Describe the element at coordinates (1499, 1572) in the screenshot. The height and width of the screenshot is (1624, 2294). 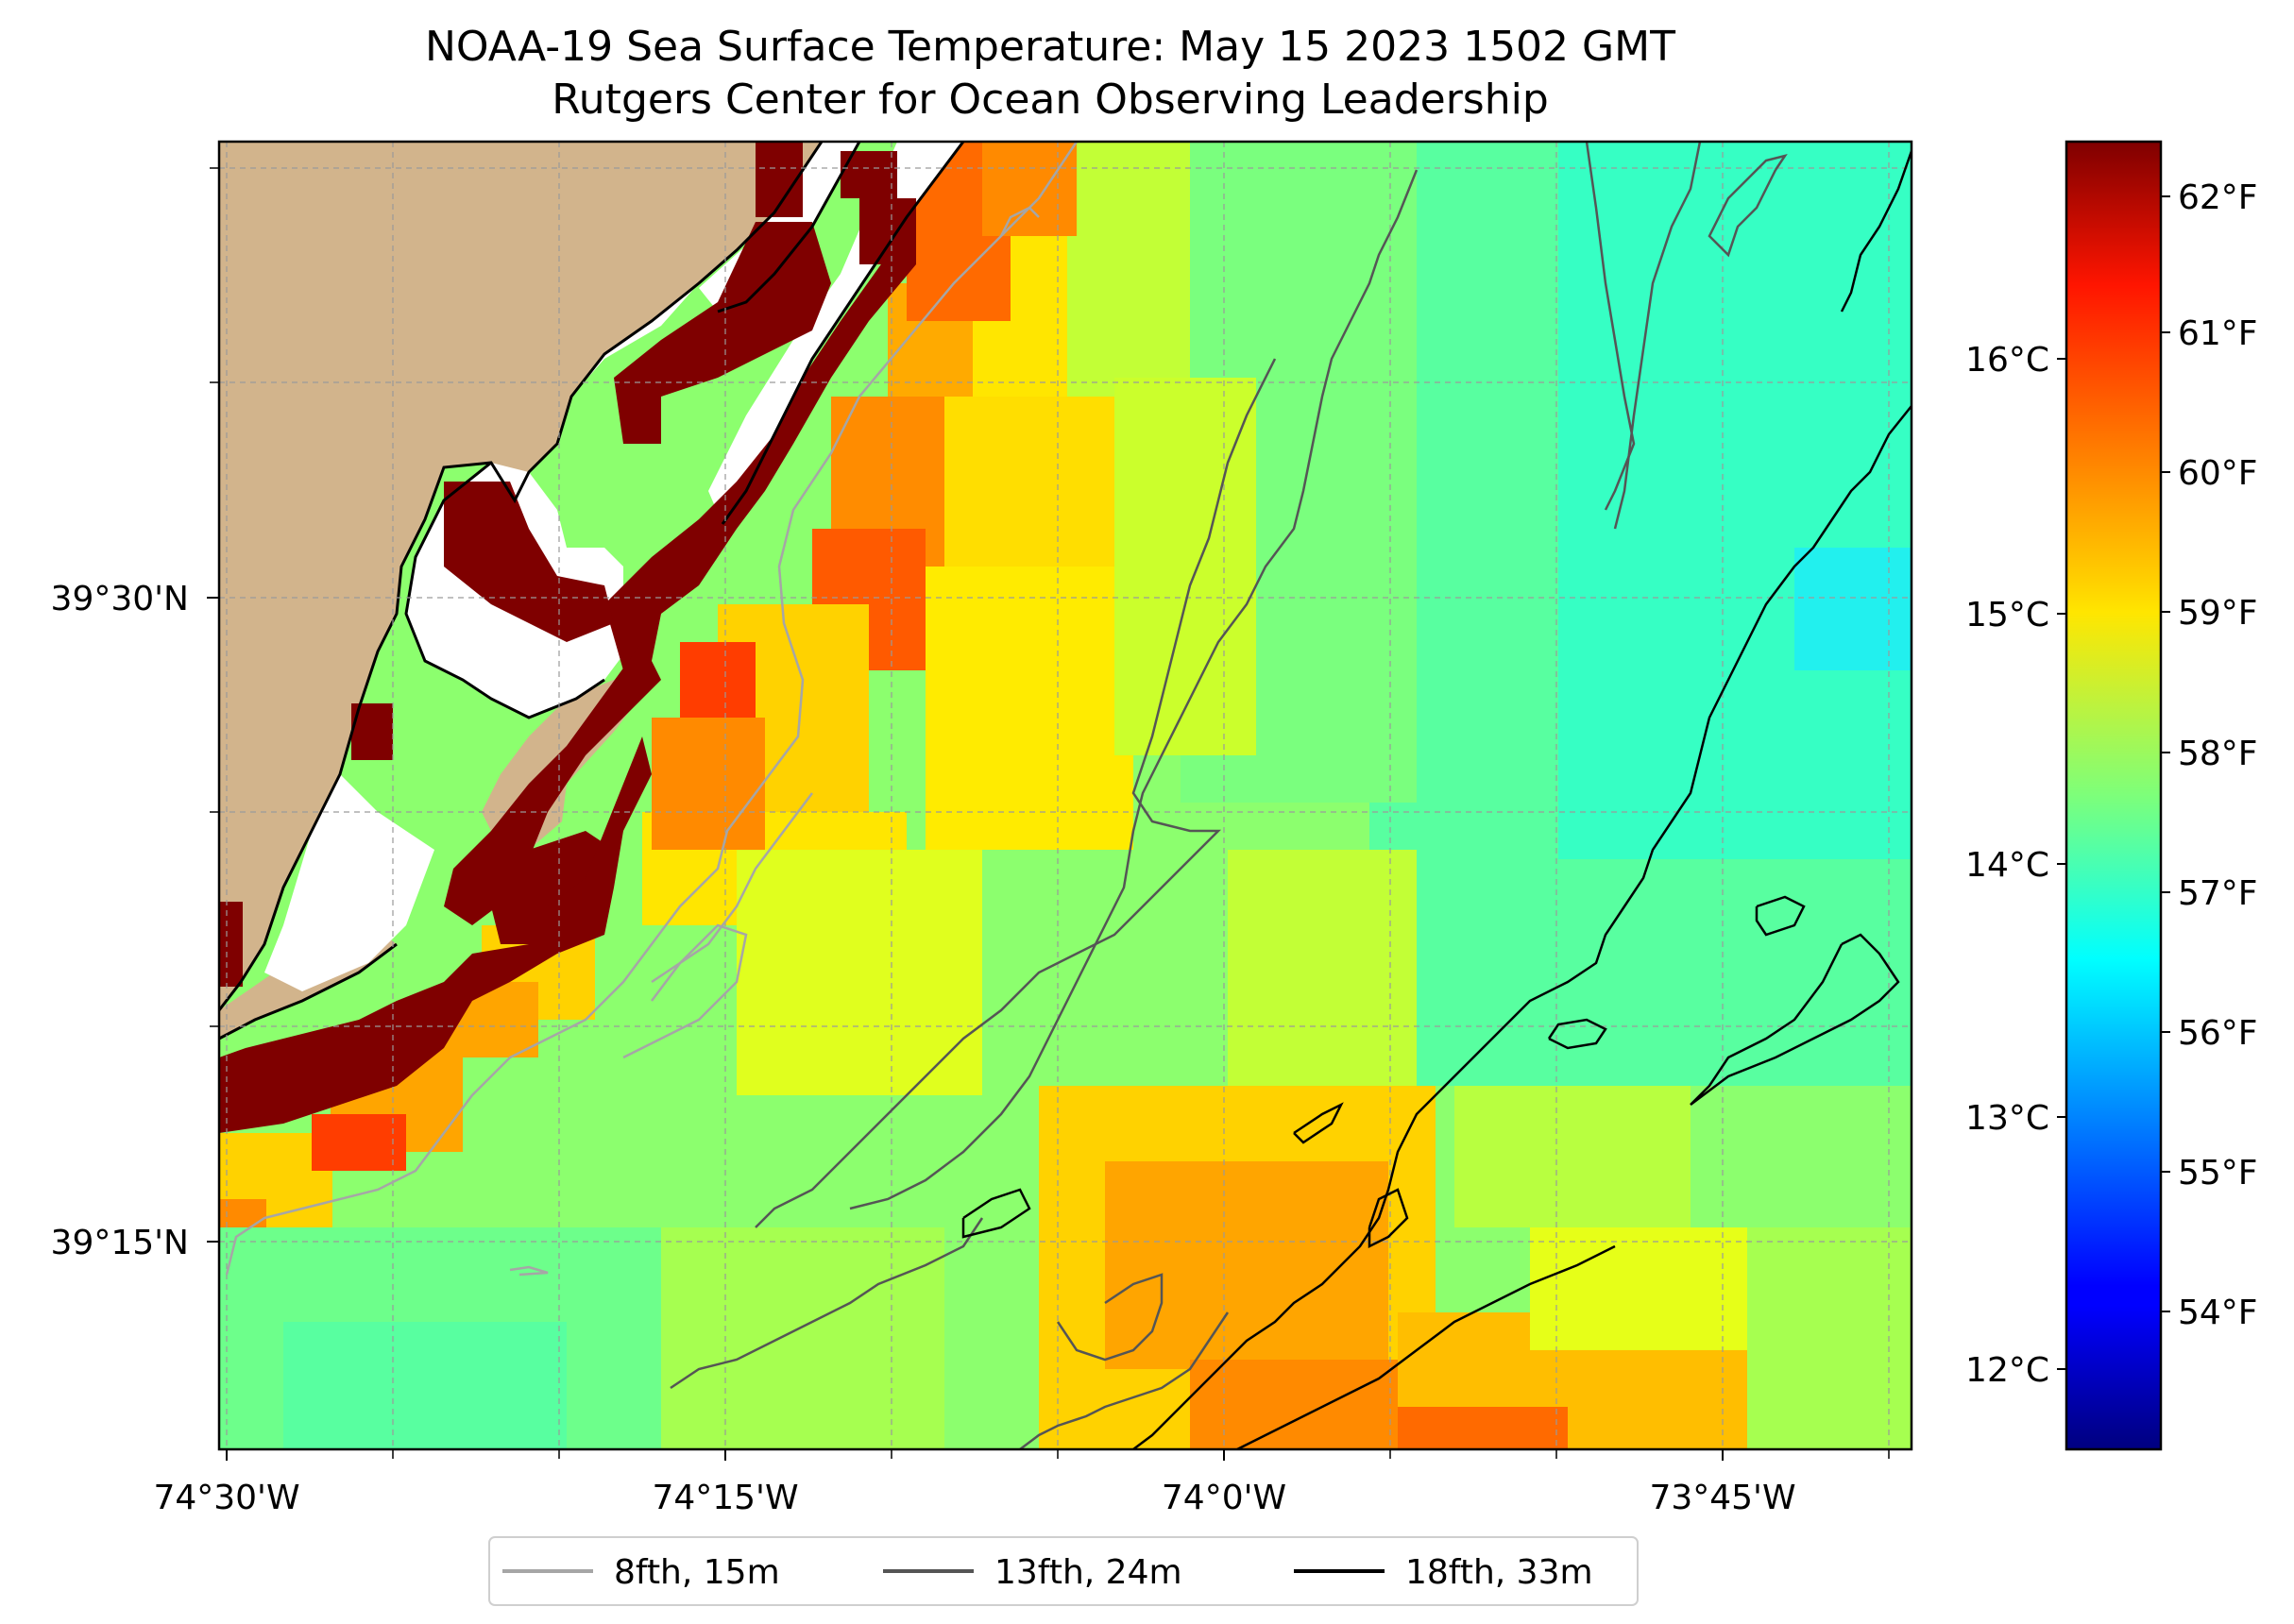
I see `legend-label-18fth: 18fth, 33m` at that location.